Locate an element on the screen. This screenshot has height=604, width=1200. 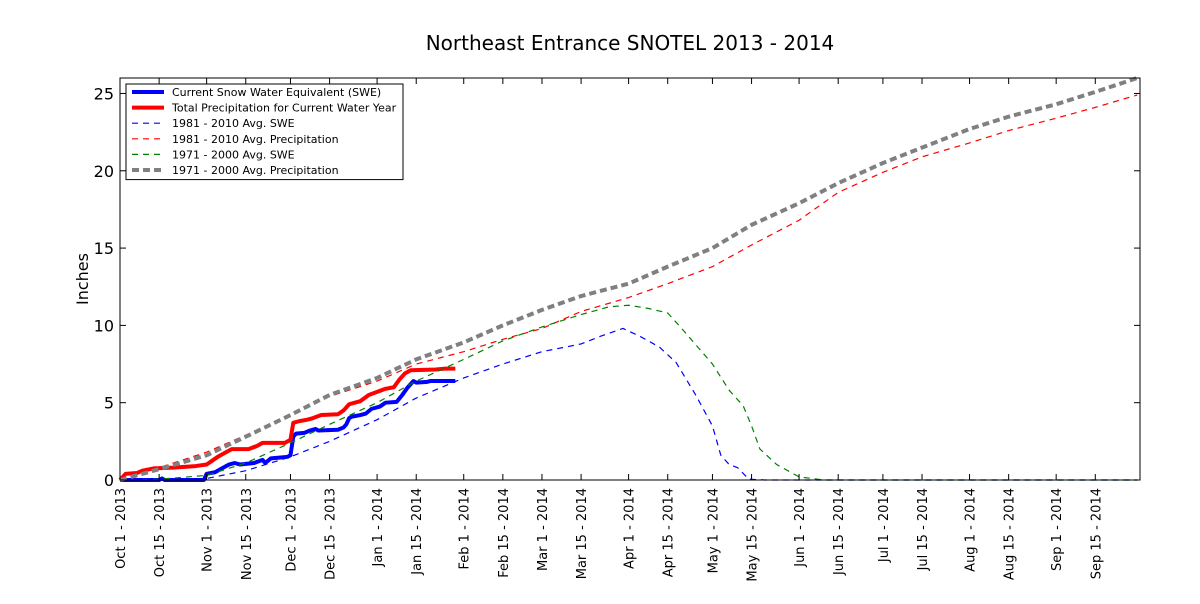
x-tick-label: Jun 15 - 2014 is located at coordinates (839, 532).